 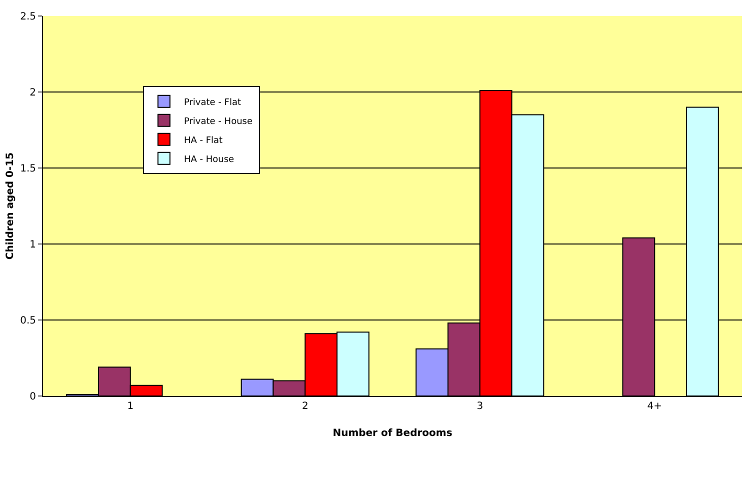 I want to click on x-tick-label: 4+, so click(x=654, y=406).